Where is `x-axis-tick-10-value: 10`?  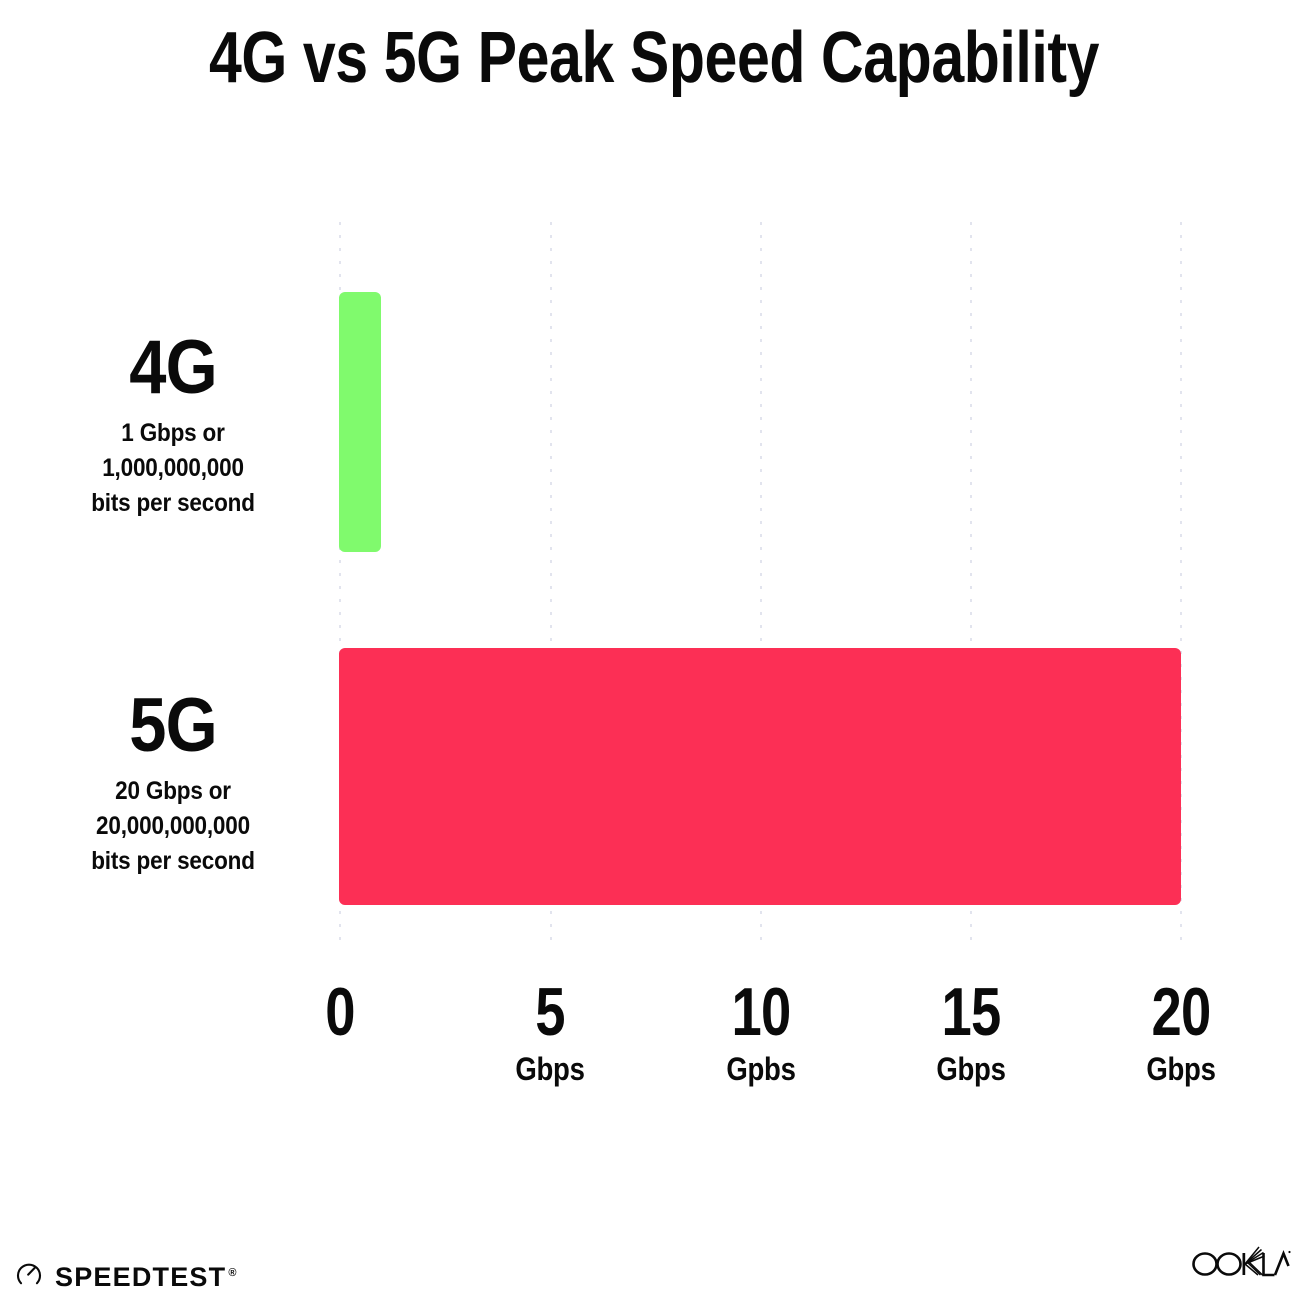
x-axis-tick-10-value: 10 is located at coordinates (761, 1012).